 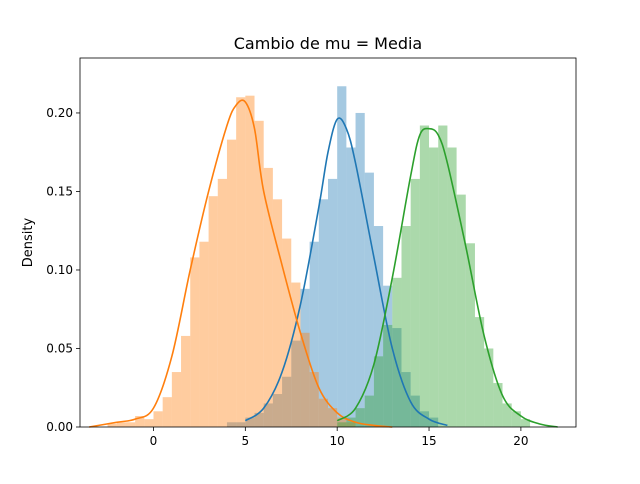 I want to click on y-tick-label: 0.15, so click(x=59, y=191).